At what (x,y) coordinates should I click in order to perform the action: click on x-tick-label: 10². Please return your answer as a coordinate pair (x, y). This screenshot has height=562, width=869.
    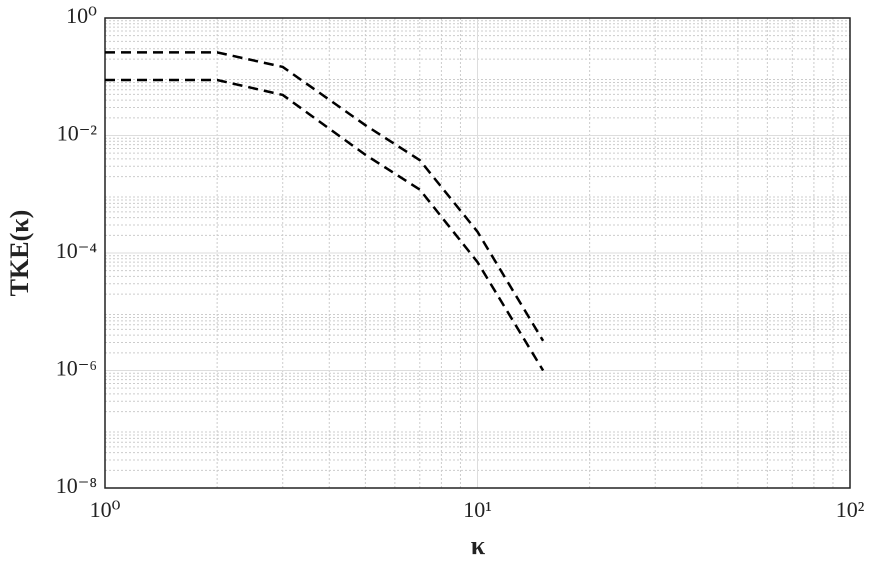
    Looking at the image, I should click on (850, 509).